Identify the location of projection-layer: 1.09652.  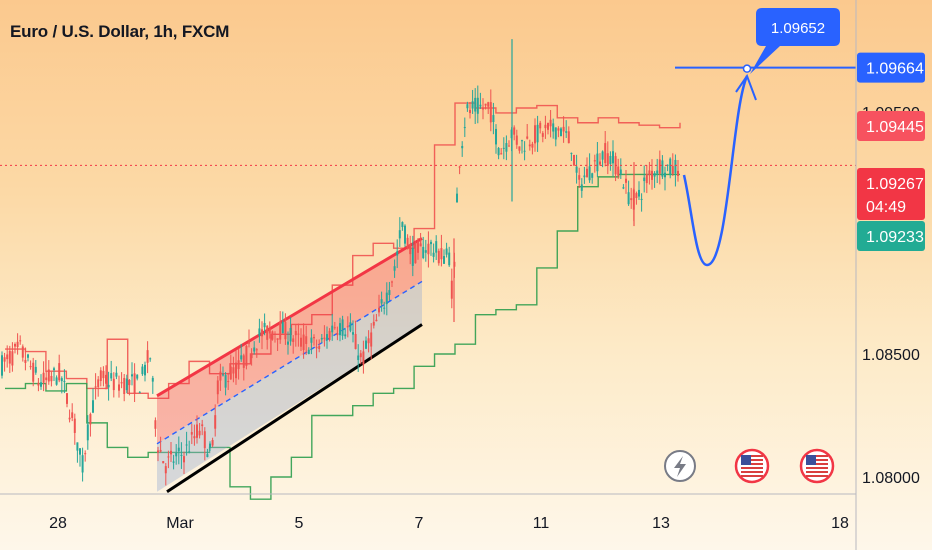
(765, 137).